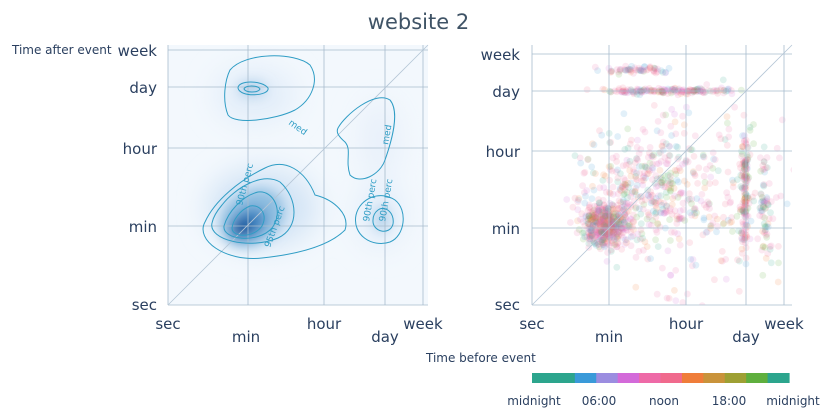 The height and width of the screenshot is (419, 829). I want to click on y-tick-label: week, so click(138, 51).